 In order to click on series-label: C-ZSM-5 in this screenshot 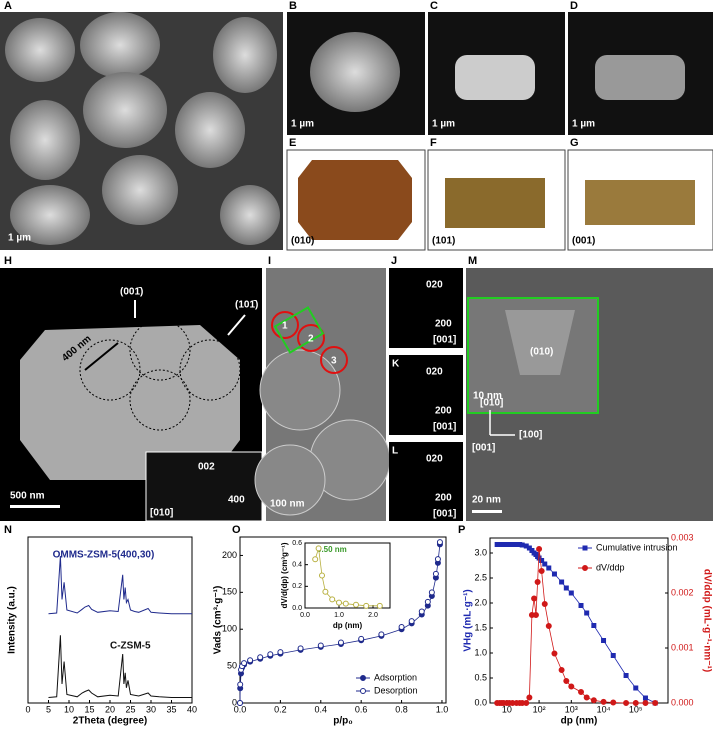, I will do `click(130, 646)`.